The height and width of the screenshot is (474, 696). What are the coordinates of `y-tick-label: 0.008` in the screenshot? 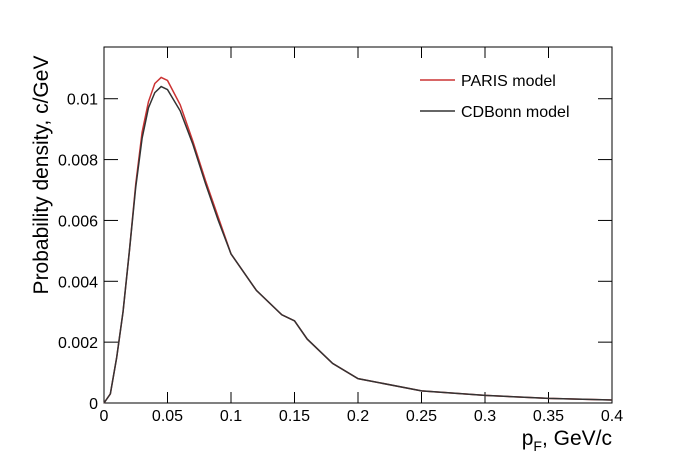 It's located at (78, 161).